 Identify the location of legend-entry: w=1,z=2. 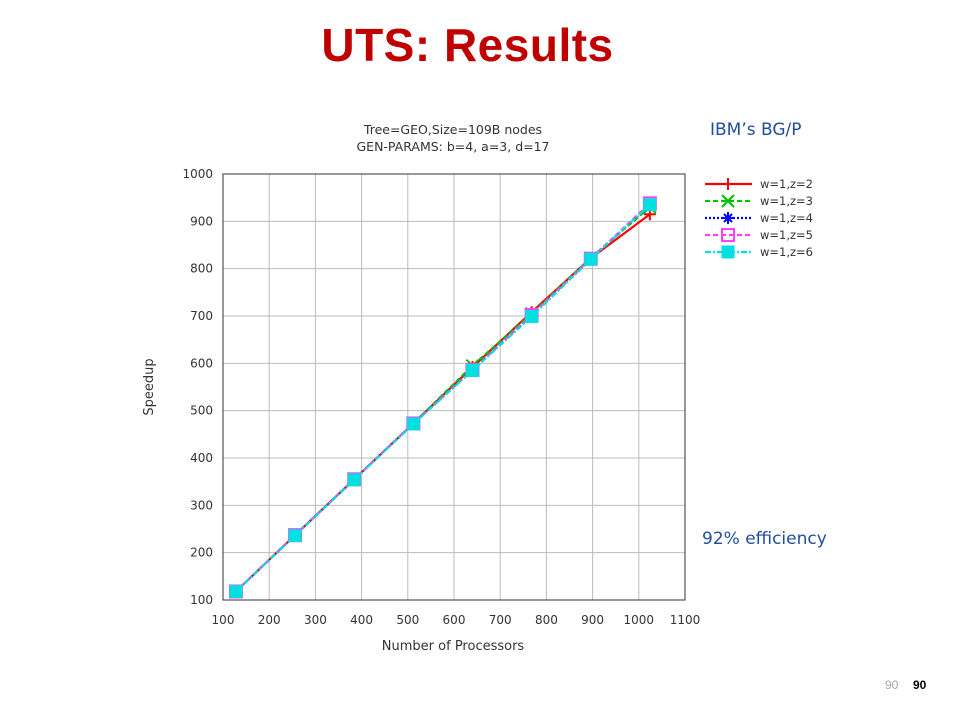
(759, 184).